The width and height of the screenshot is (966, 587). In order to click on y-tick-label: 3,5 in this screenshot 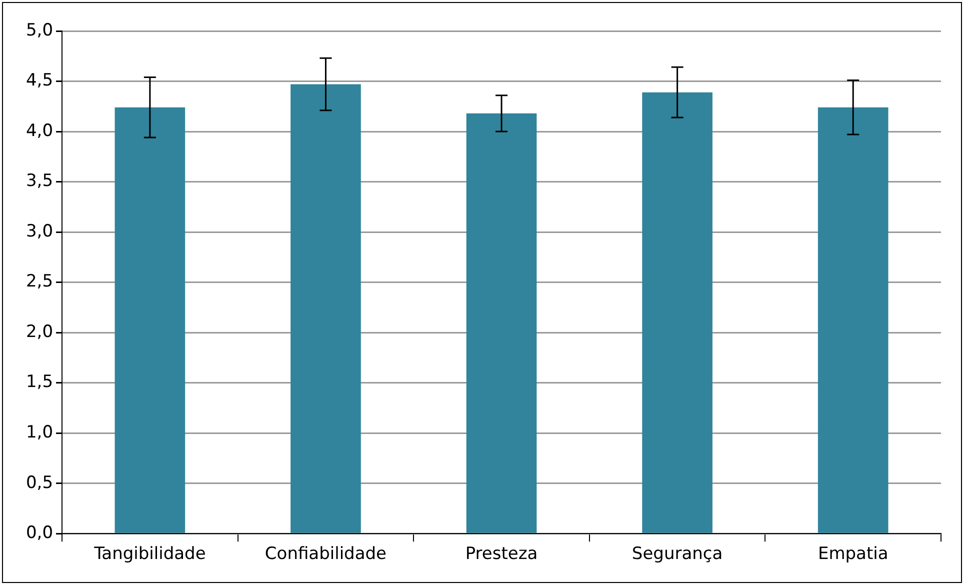, I will do `click(40, 181)`.